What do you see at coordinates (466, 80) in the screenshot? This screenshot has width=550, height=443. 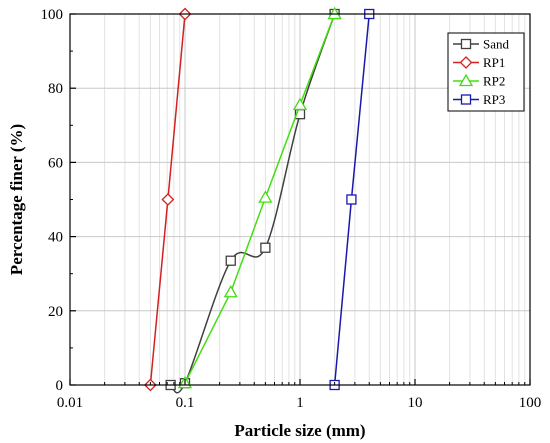 I see `legend-marker-rp2` at bounding box center [466, 80].